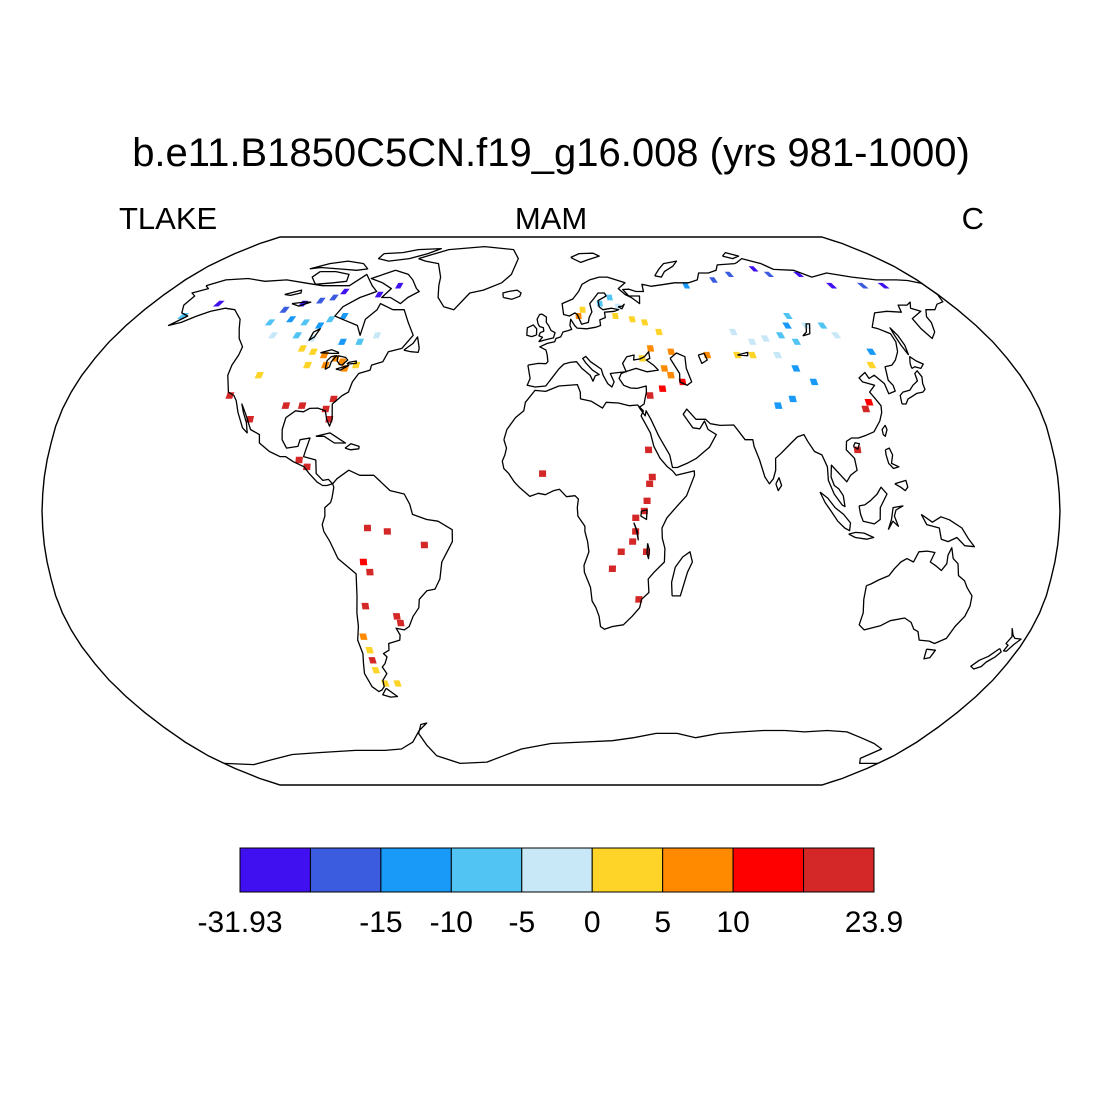 The height and width of the screenshot is (1102, 1102). I want to click on season-label: MAM, so click(551, 218).